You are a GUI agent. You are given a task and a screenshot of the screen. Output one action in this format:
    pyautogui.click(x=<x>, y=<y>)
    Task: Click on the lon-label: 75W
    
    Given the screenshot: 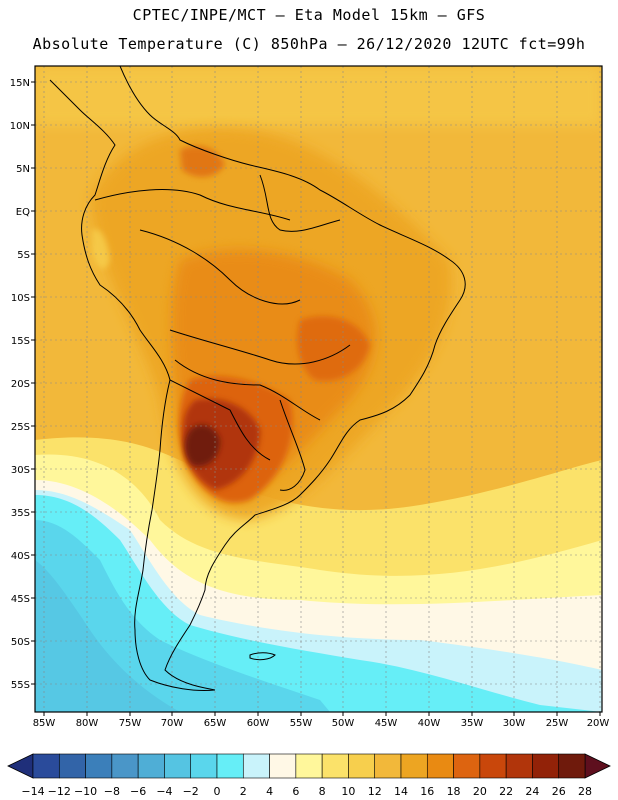 What is the action you would take?
    pyautogui.click(x=130, y=723)
    